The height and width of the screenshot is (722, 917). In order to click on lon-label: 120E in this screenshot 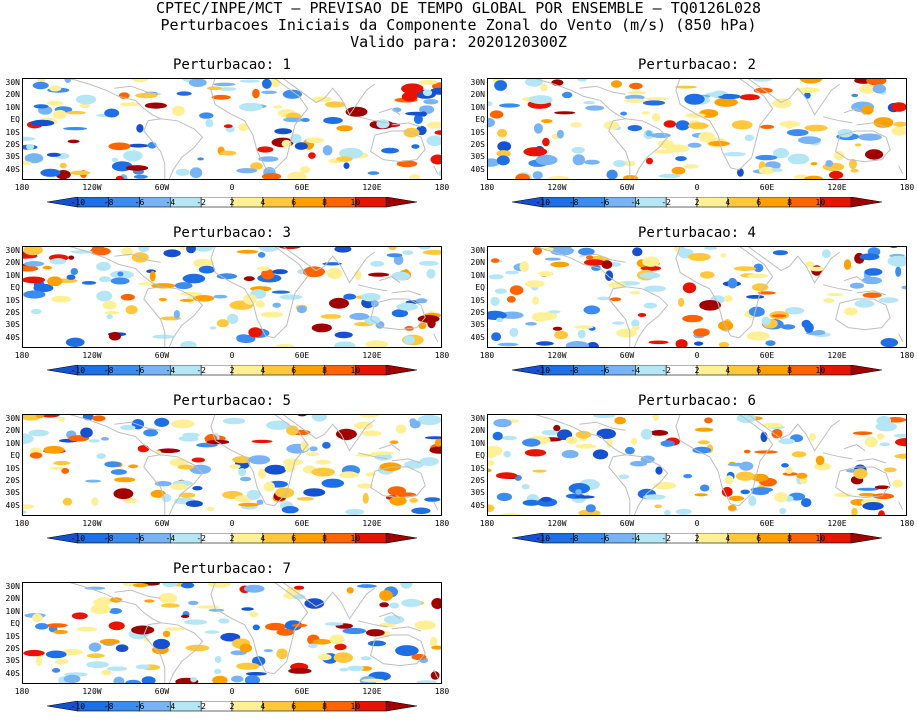, I will do `click(837, 187)`.